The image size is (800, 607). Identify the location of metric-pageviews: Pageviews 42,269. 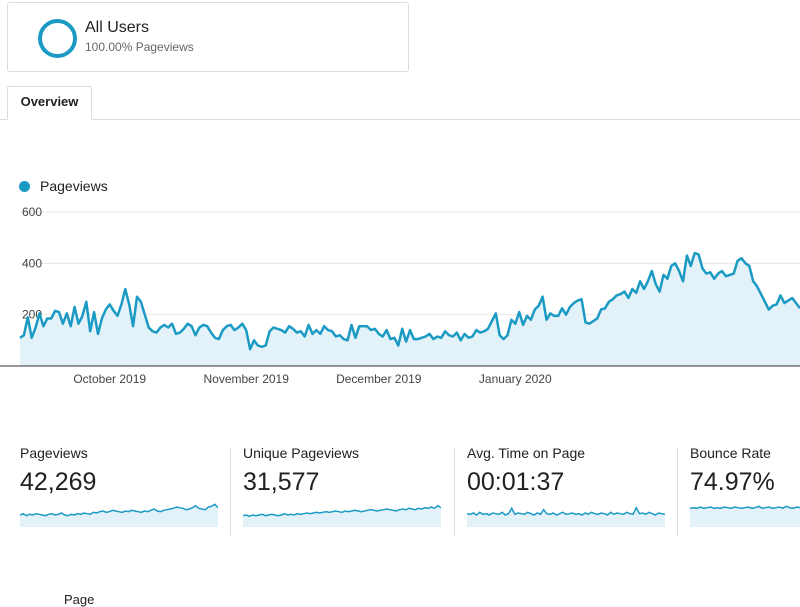
(125, 491).